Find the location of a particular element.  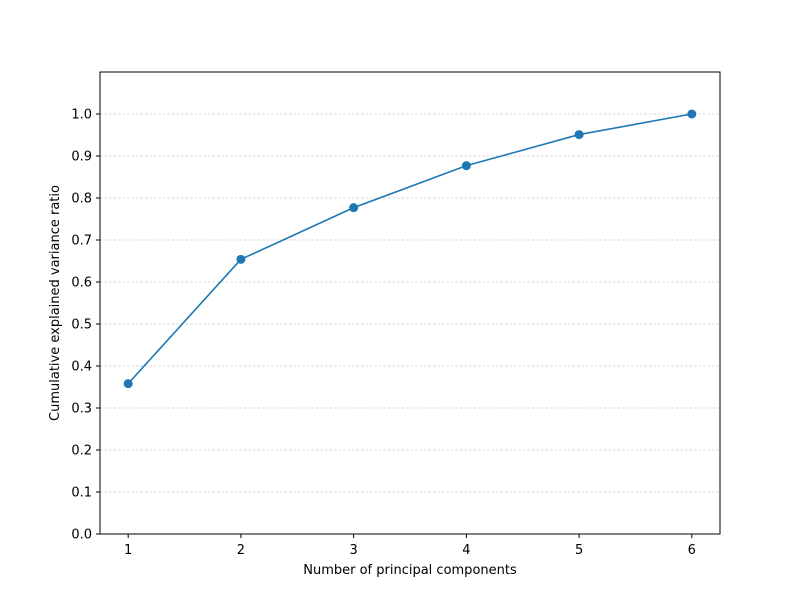

y-tick-label: 1.0 is located at coordinates (81, 115).